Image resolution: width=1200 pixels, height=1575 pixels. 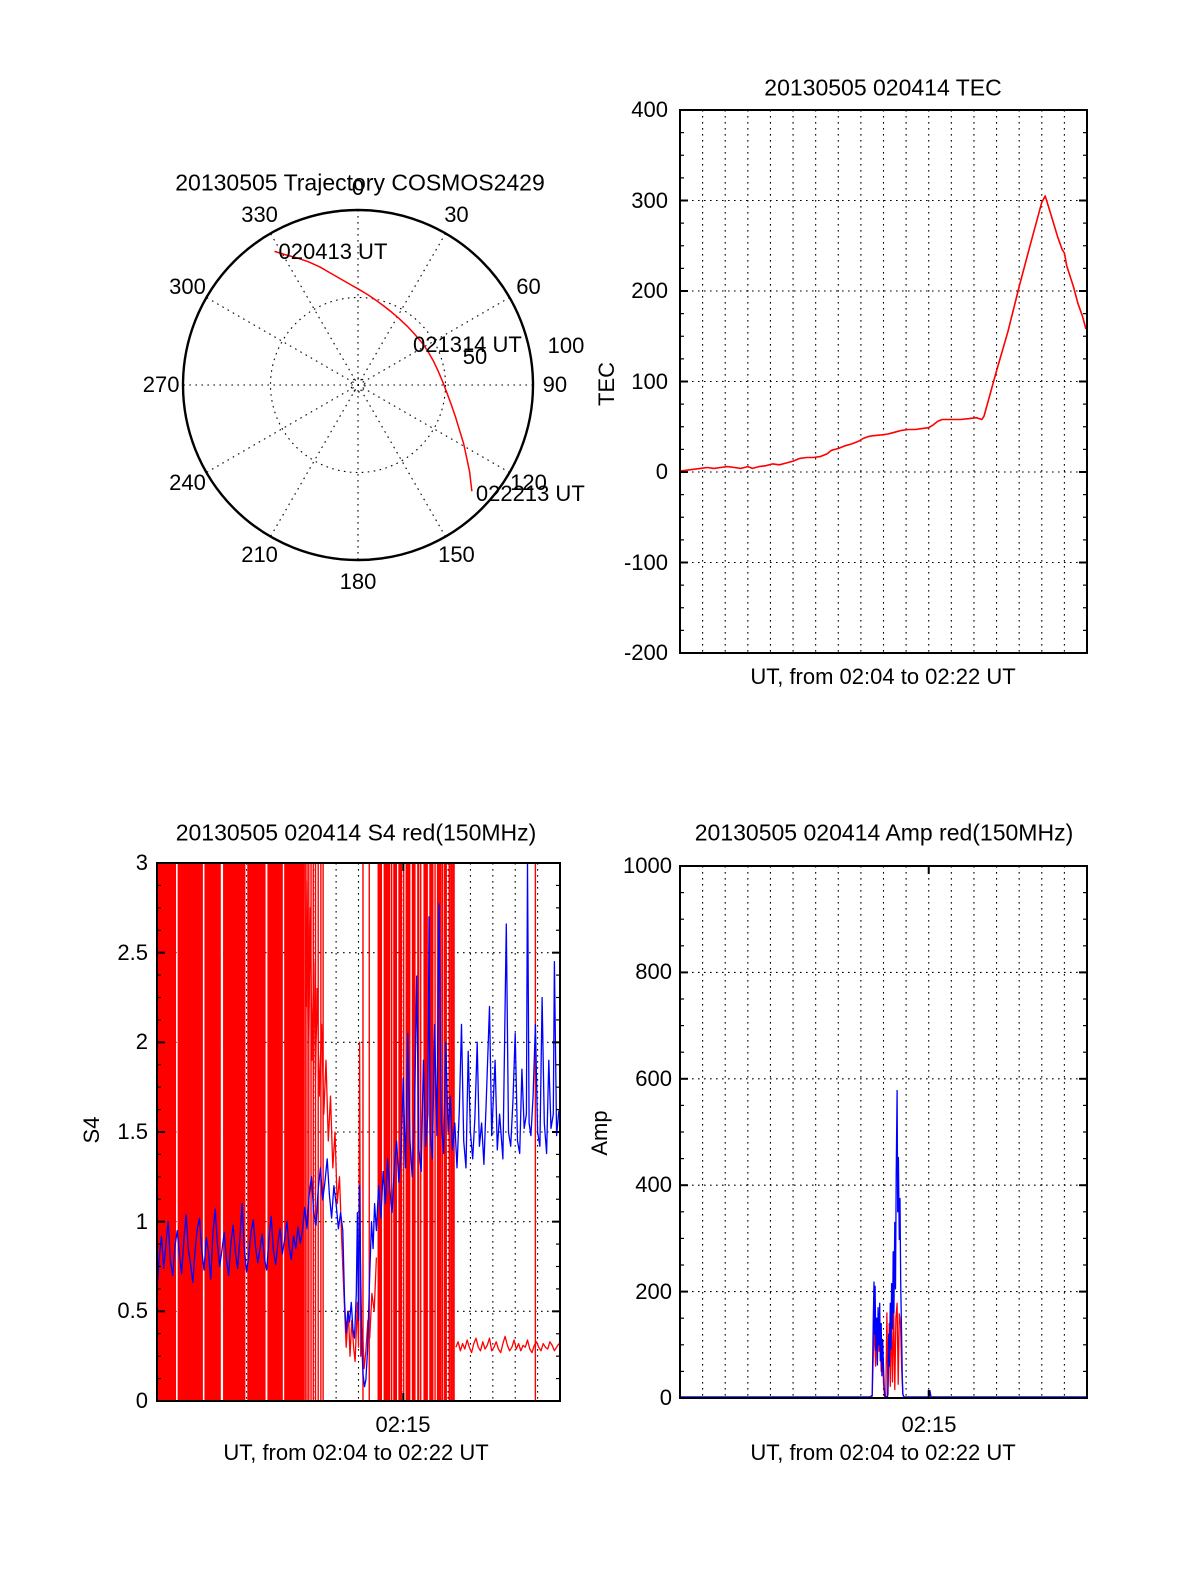 I want to click on amp-ytick-label: 600, so click(x=653, y=1078).